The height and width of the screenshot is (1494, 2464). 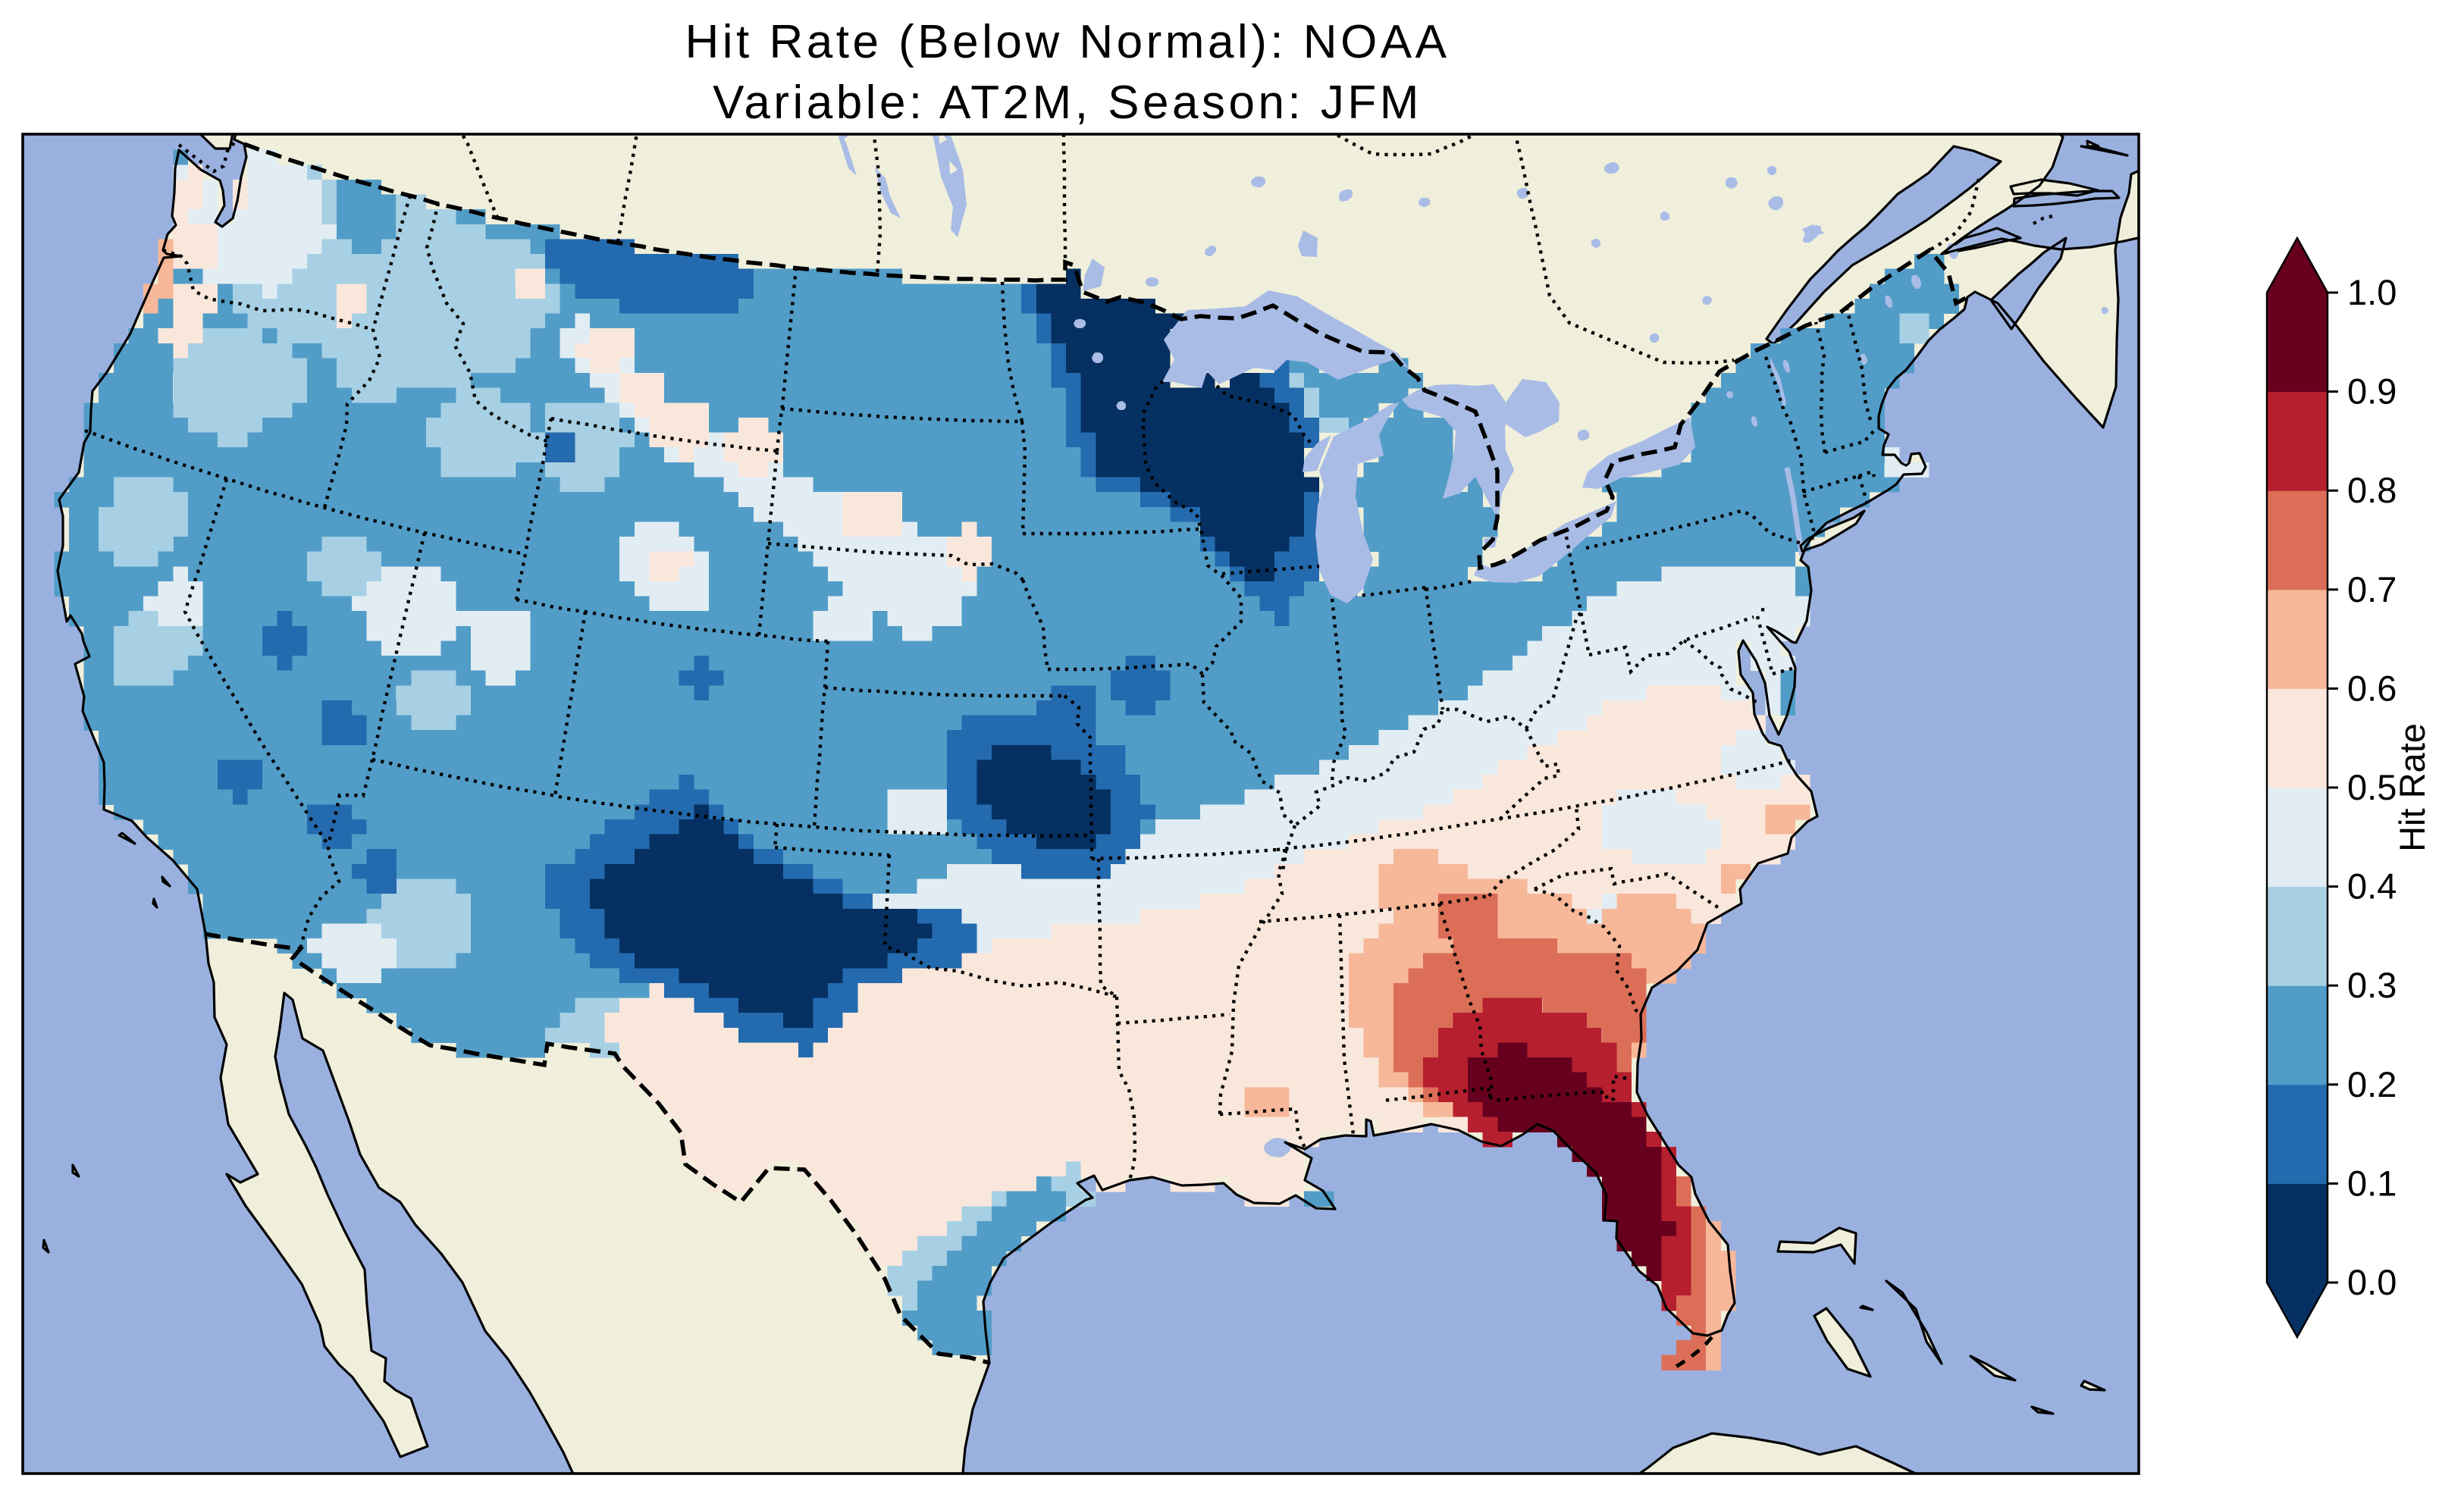 I want to click on svg-text: Hit Rate (Below Normal): NOAA, so click(x=1067, y=42).